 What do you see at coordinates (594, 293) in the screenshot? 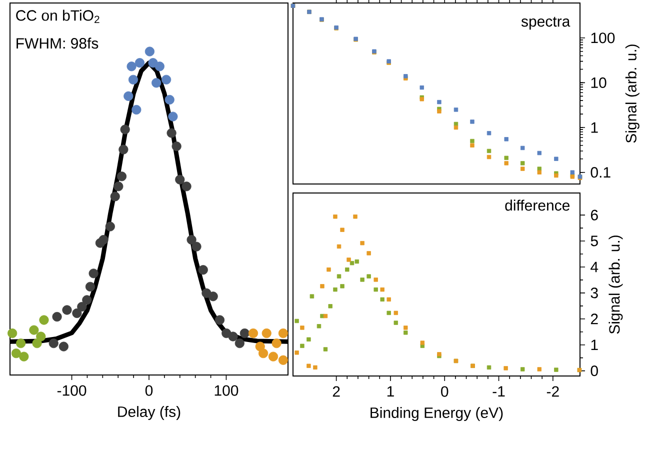
I see `y-tick-label: 3` at bounding box center [594, 293].